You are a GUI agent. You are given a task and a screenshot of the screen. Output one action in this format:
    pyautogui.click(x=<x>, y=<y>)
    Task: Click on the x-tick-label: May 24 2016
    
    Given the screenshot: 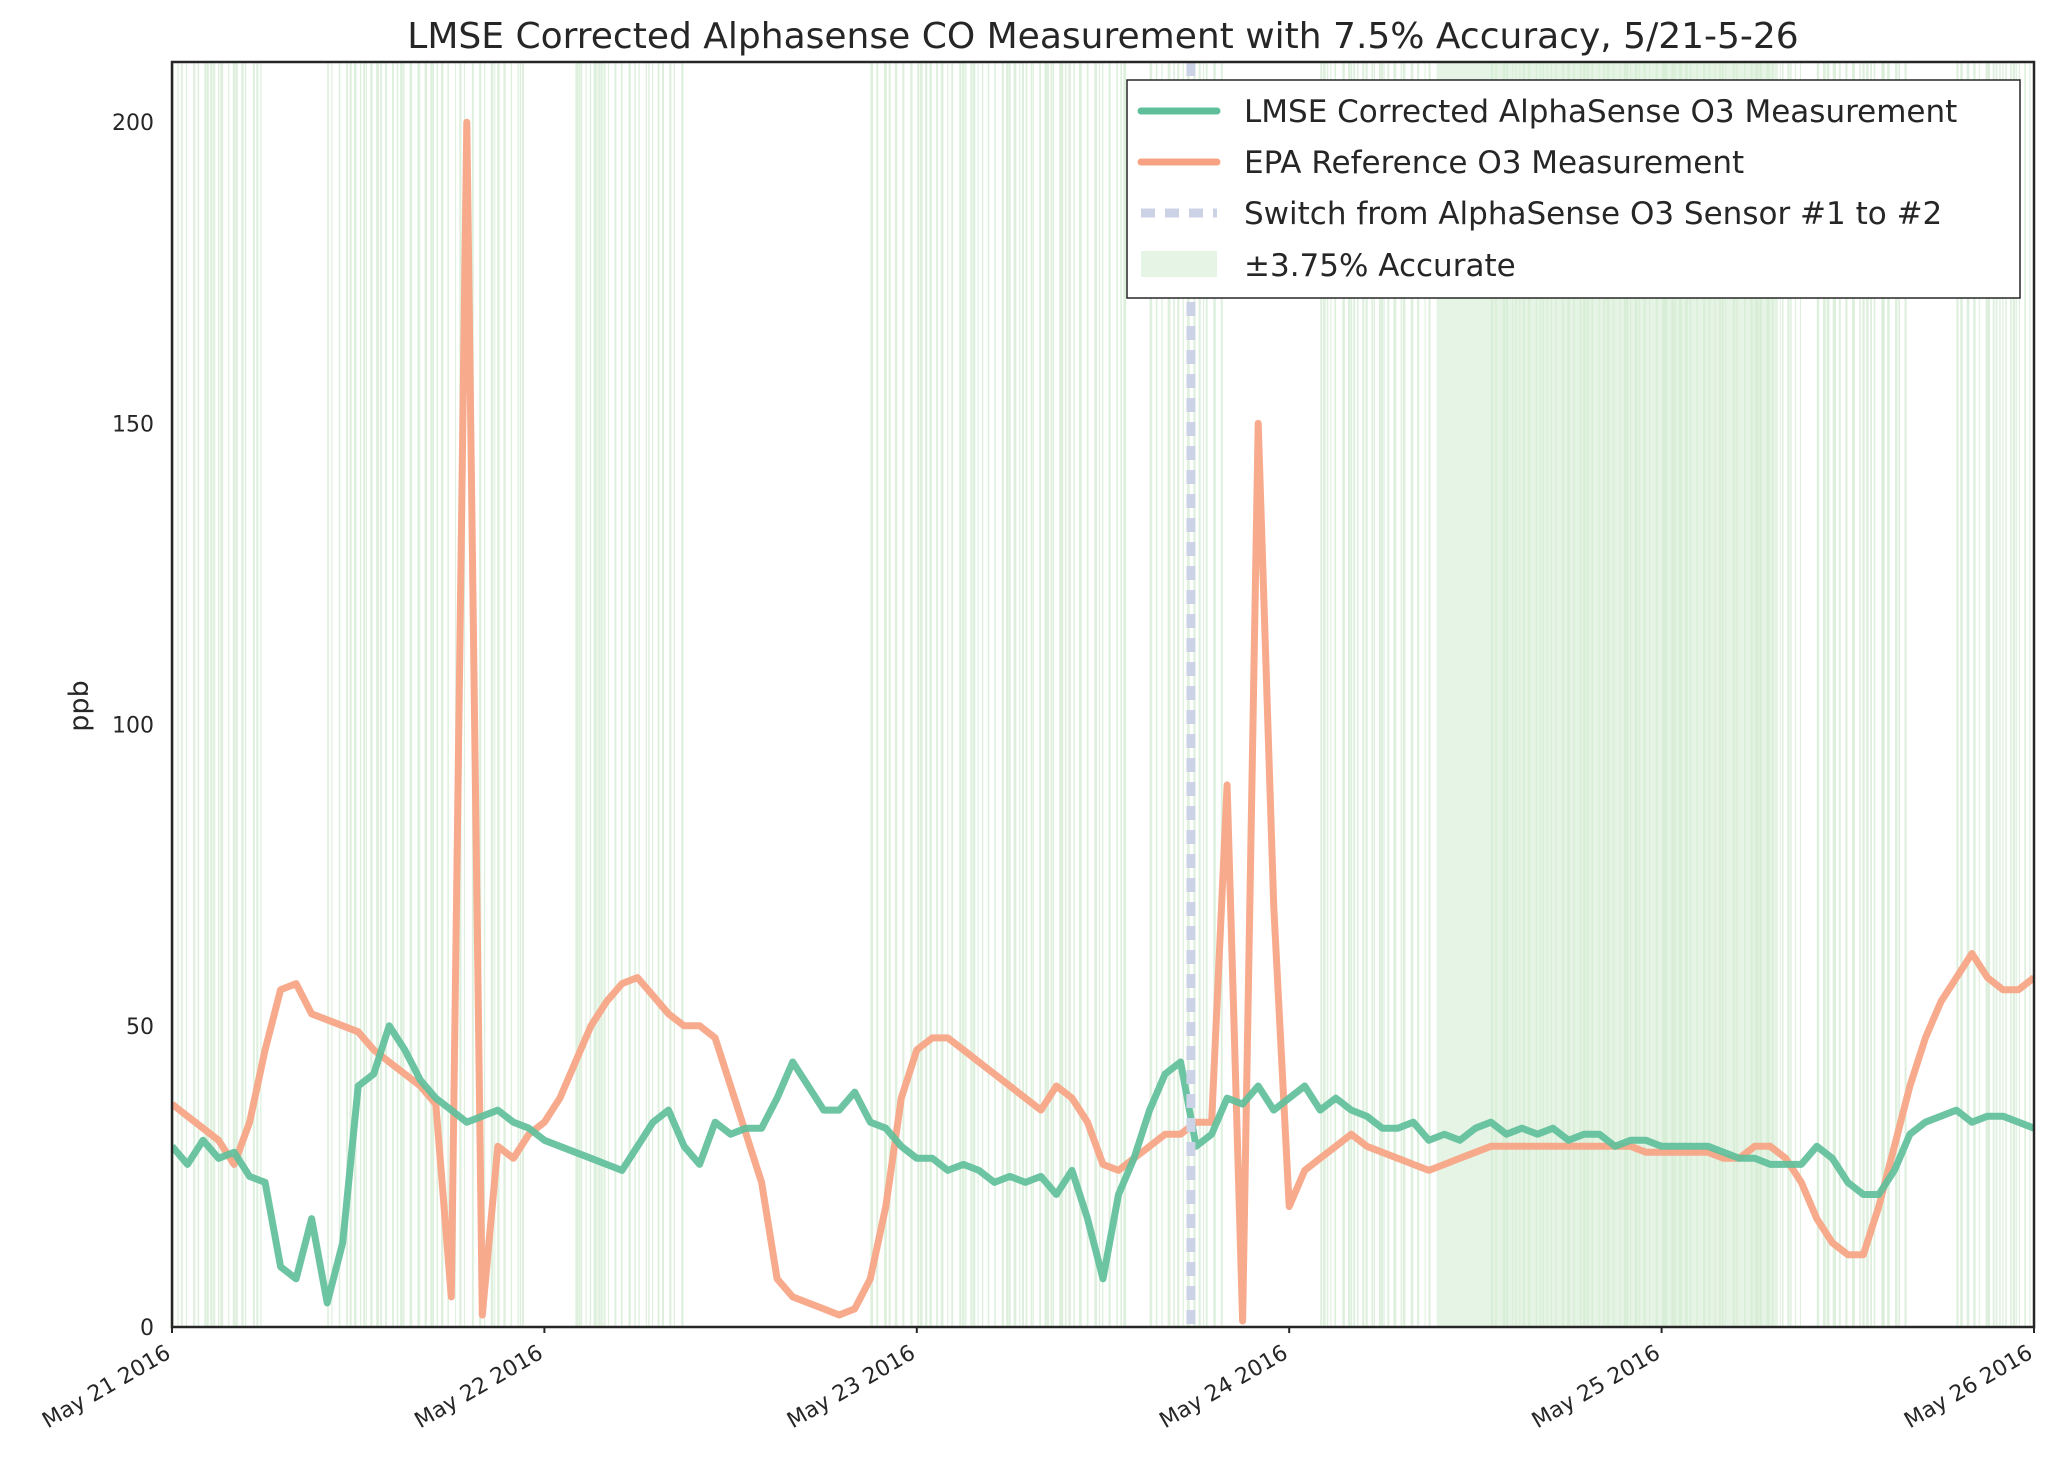 What is the action you would take?
    pyautogui.click(x=1223, y=1387)
    